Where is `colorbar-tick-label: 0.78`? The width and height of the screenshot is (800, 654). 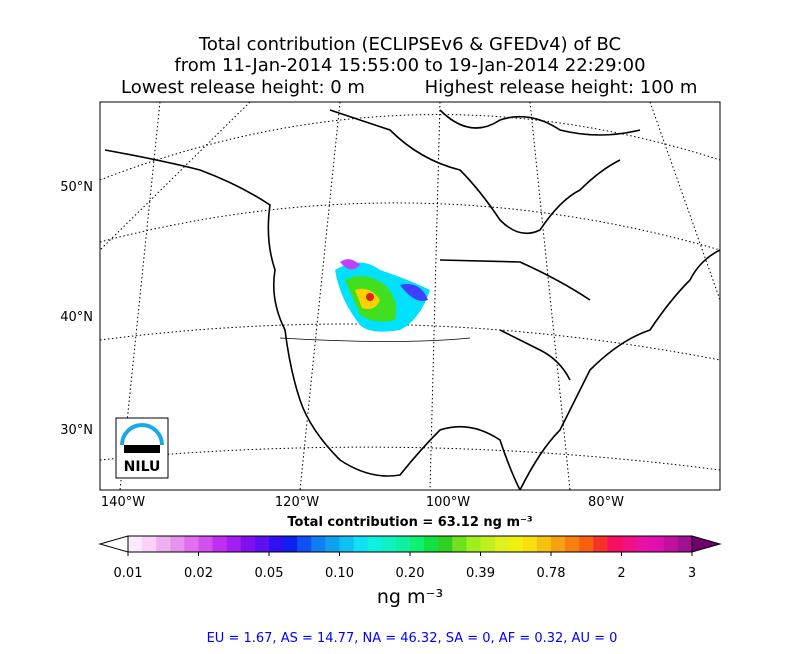 colorbar-tick-label: 0.78 is located at coordinates (551, 573).